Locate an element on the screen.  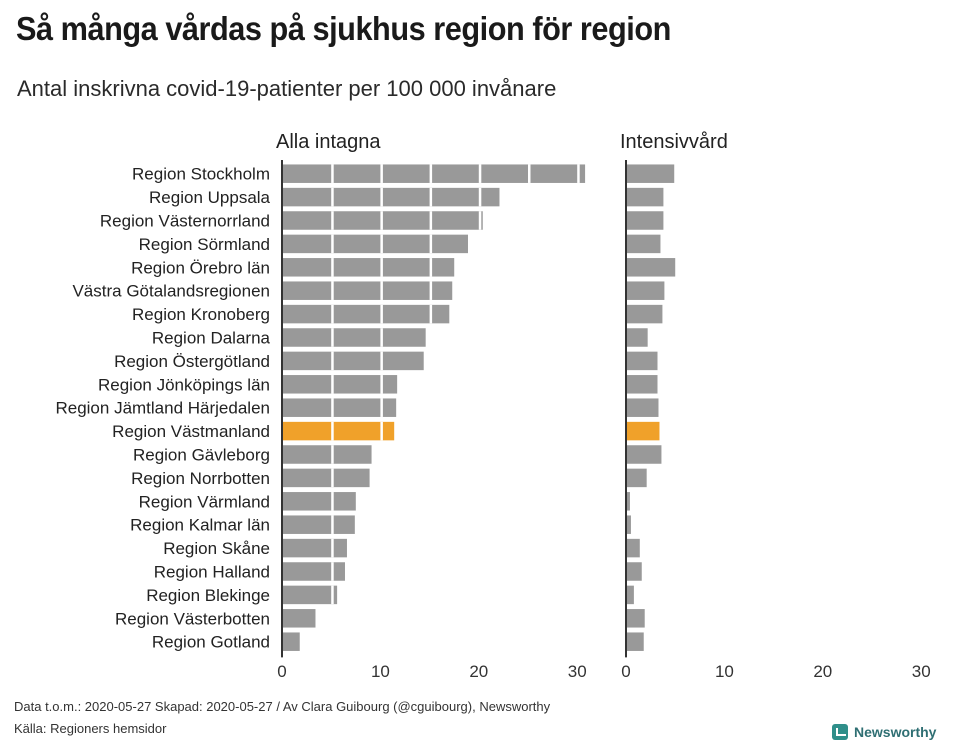
category-label: Region Örebro län is located at coordinates (200, 267).